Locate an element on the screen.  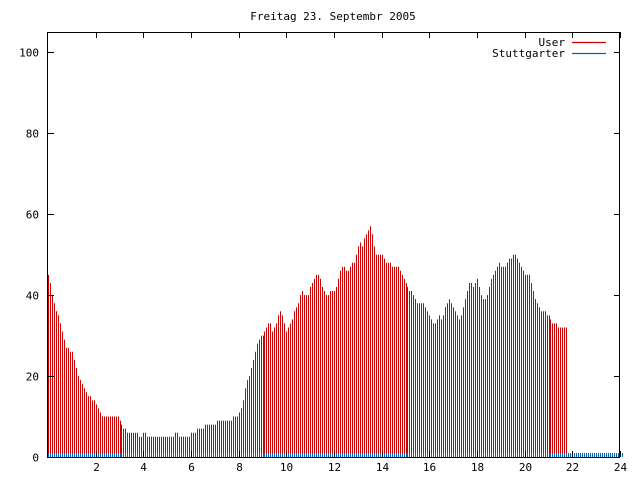
legend-user-label: User is located at coordinates (552, 42).